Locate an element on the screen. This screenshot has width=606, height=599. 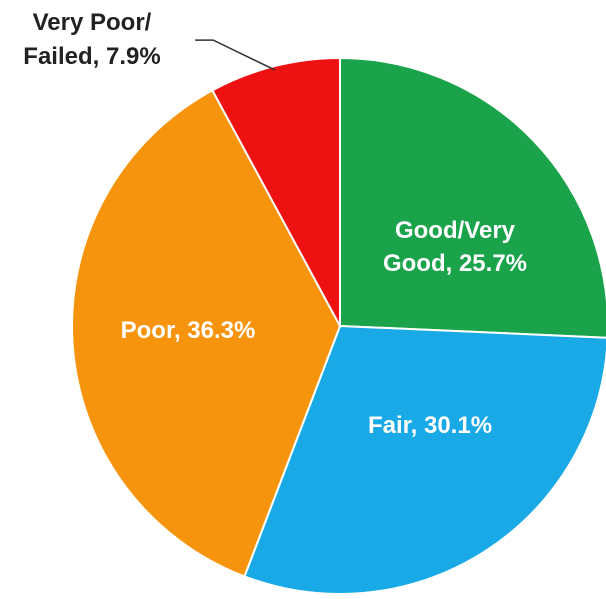
leader-line-very-poor-failed is located at coordinates (235, 55).